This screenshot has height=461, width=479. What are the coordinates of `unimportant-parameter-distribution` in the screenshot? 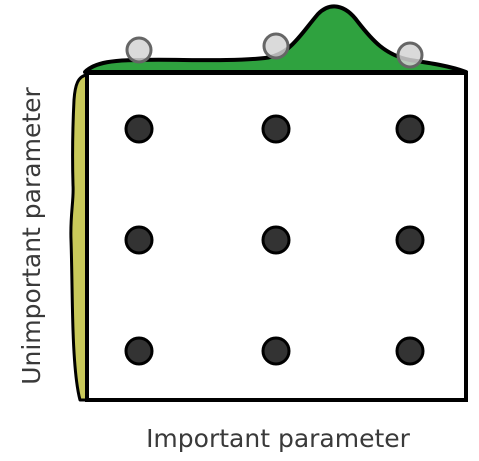 It's located at (79, 237).